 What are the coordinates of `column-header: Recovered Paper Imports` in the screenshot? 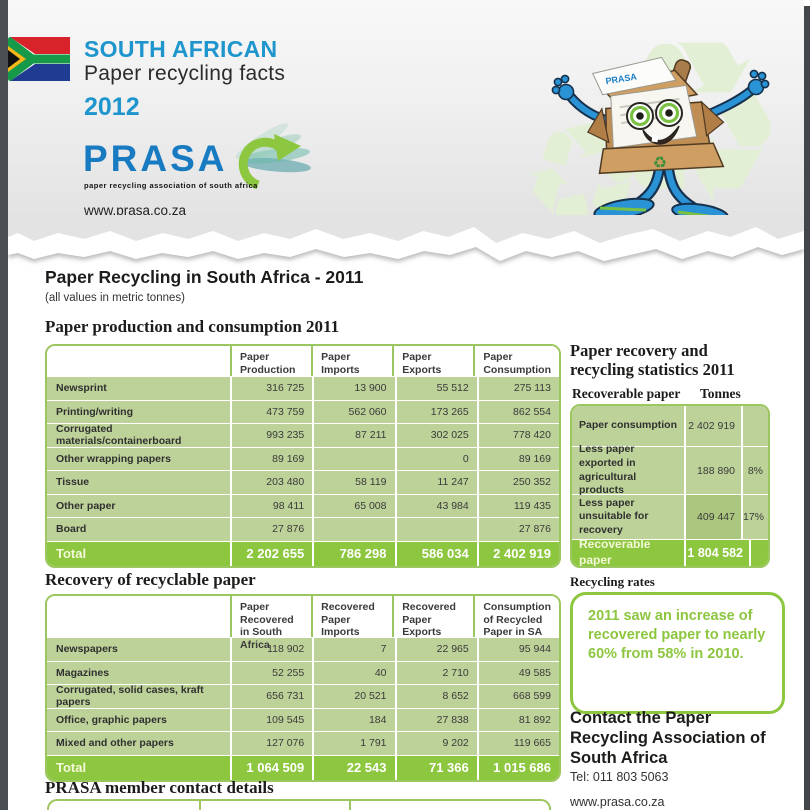 It's located at (352, 617).